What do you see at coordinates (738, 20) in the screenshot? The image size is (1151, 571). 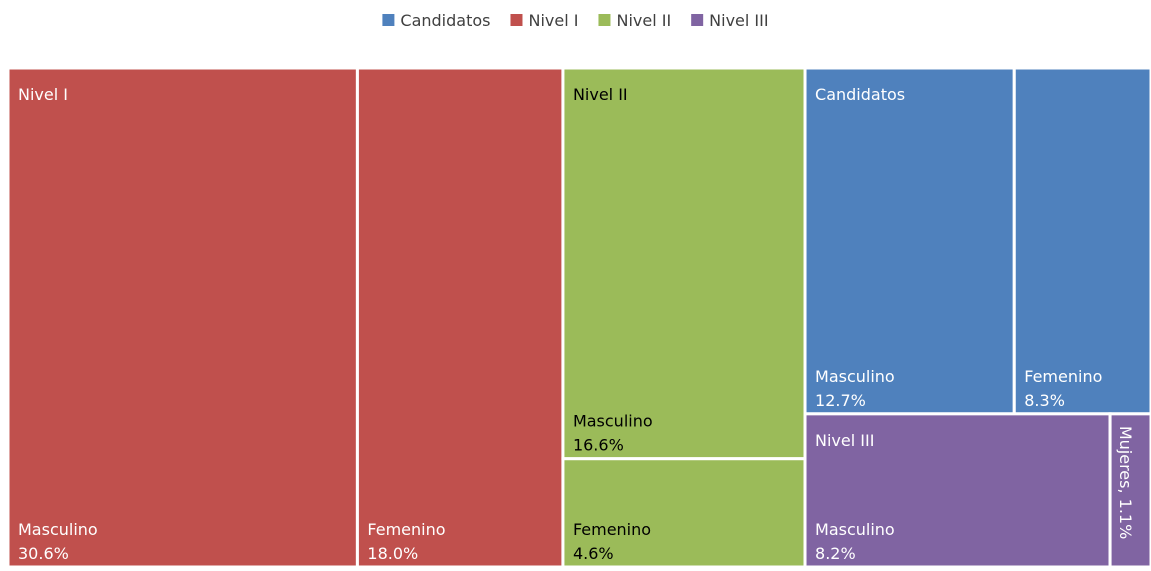 I see `legend-label: Nivel III` at bounding box center [738, 20].